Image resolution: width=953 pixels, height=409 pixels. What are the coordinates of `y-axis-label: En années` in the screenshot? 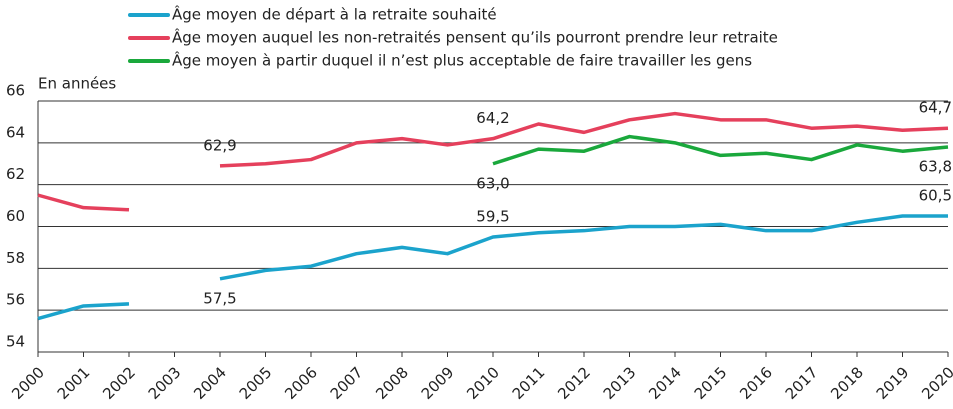 It's located at (77, 84).